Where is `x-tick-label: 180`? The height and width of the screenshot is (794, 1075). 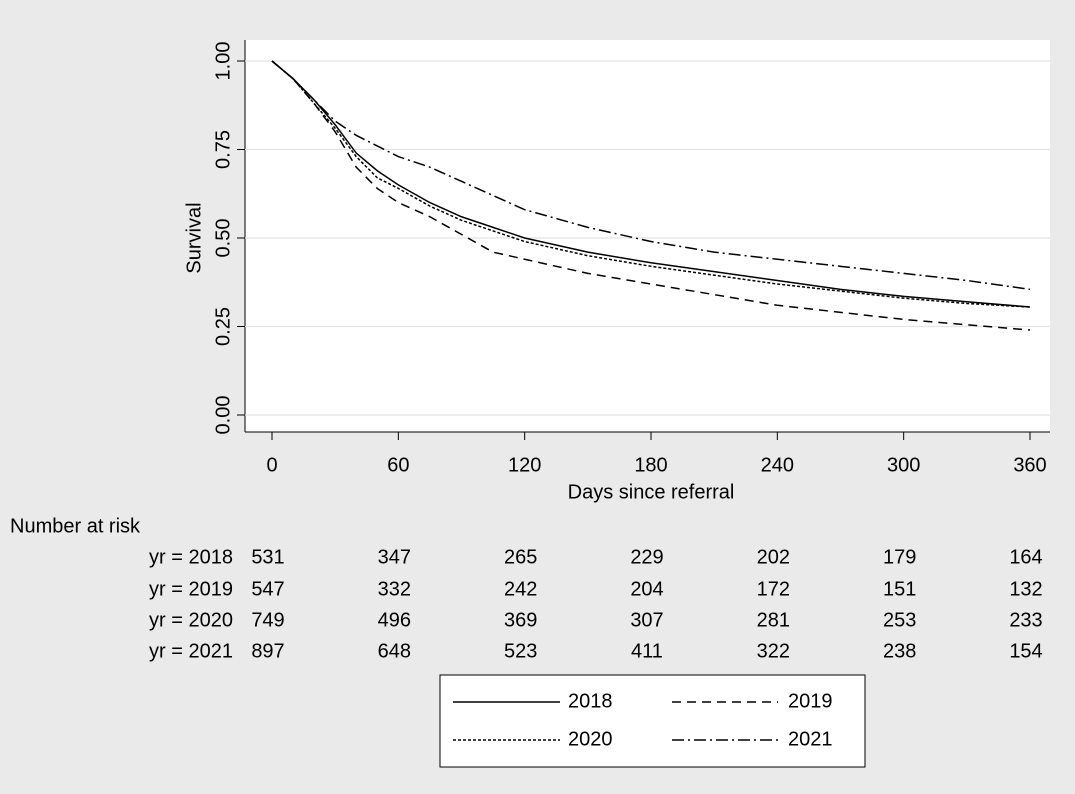
x-tick-label: 180 is located at coordinates (650, 465).